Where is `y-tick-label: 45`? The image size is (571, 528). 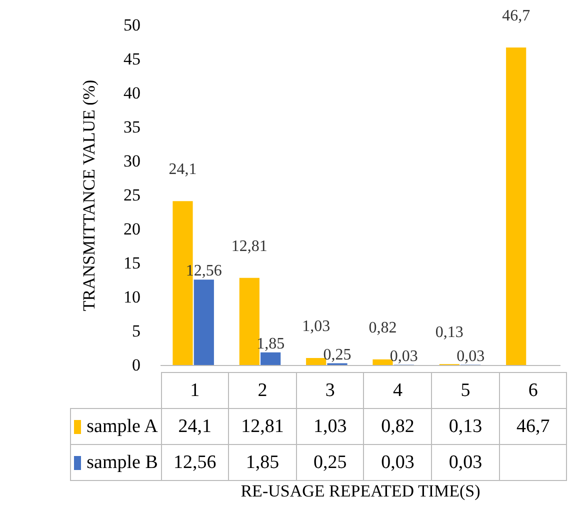 y-tick-label: 45 is located at coordinates (132, 59).